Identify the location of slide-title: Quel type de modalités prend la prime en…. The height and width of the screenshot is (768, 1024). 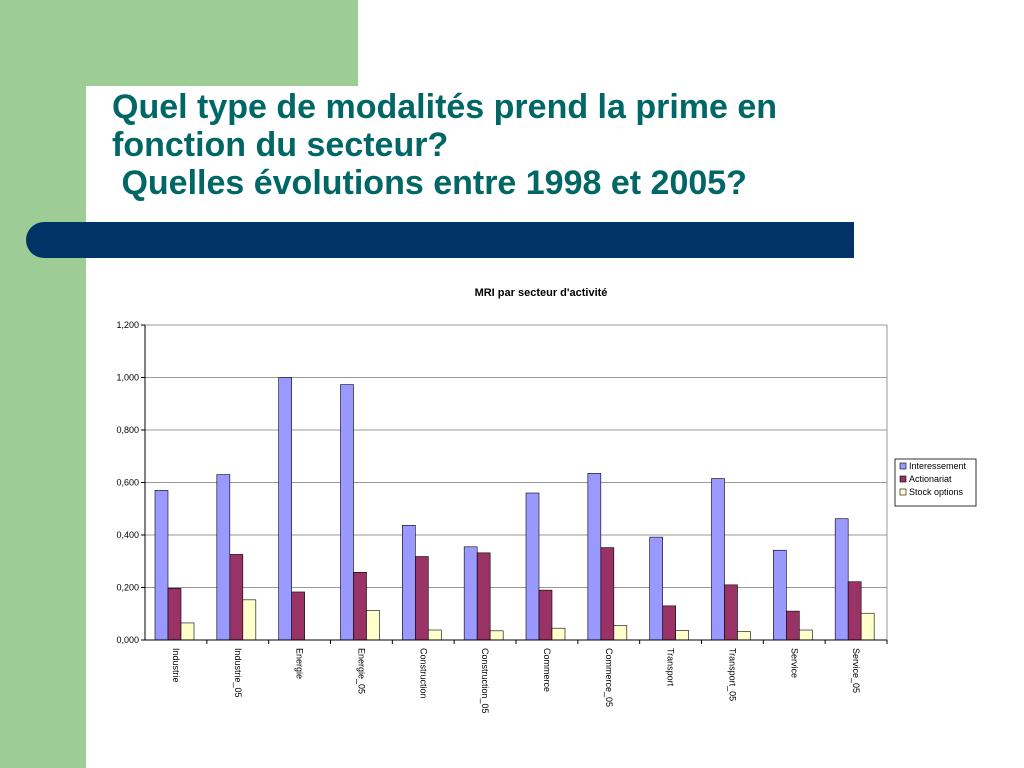
(522, 145).